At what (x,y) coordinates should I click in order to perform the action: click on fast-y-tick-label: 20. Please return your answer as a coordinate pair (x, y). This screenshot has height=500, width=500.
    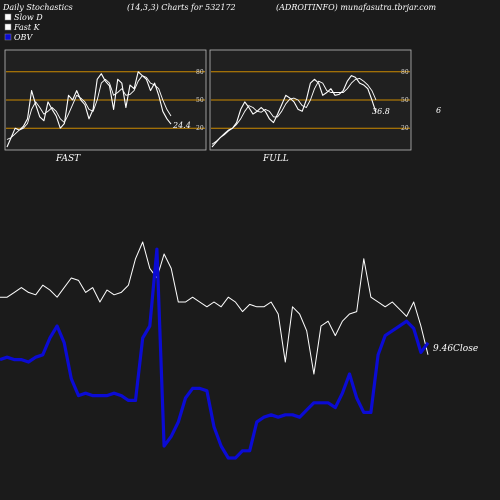
    Looking at the image, I should click on (200, 128).